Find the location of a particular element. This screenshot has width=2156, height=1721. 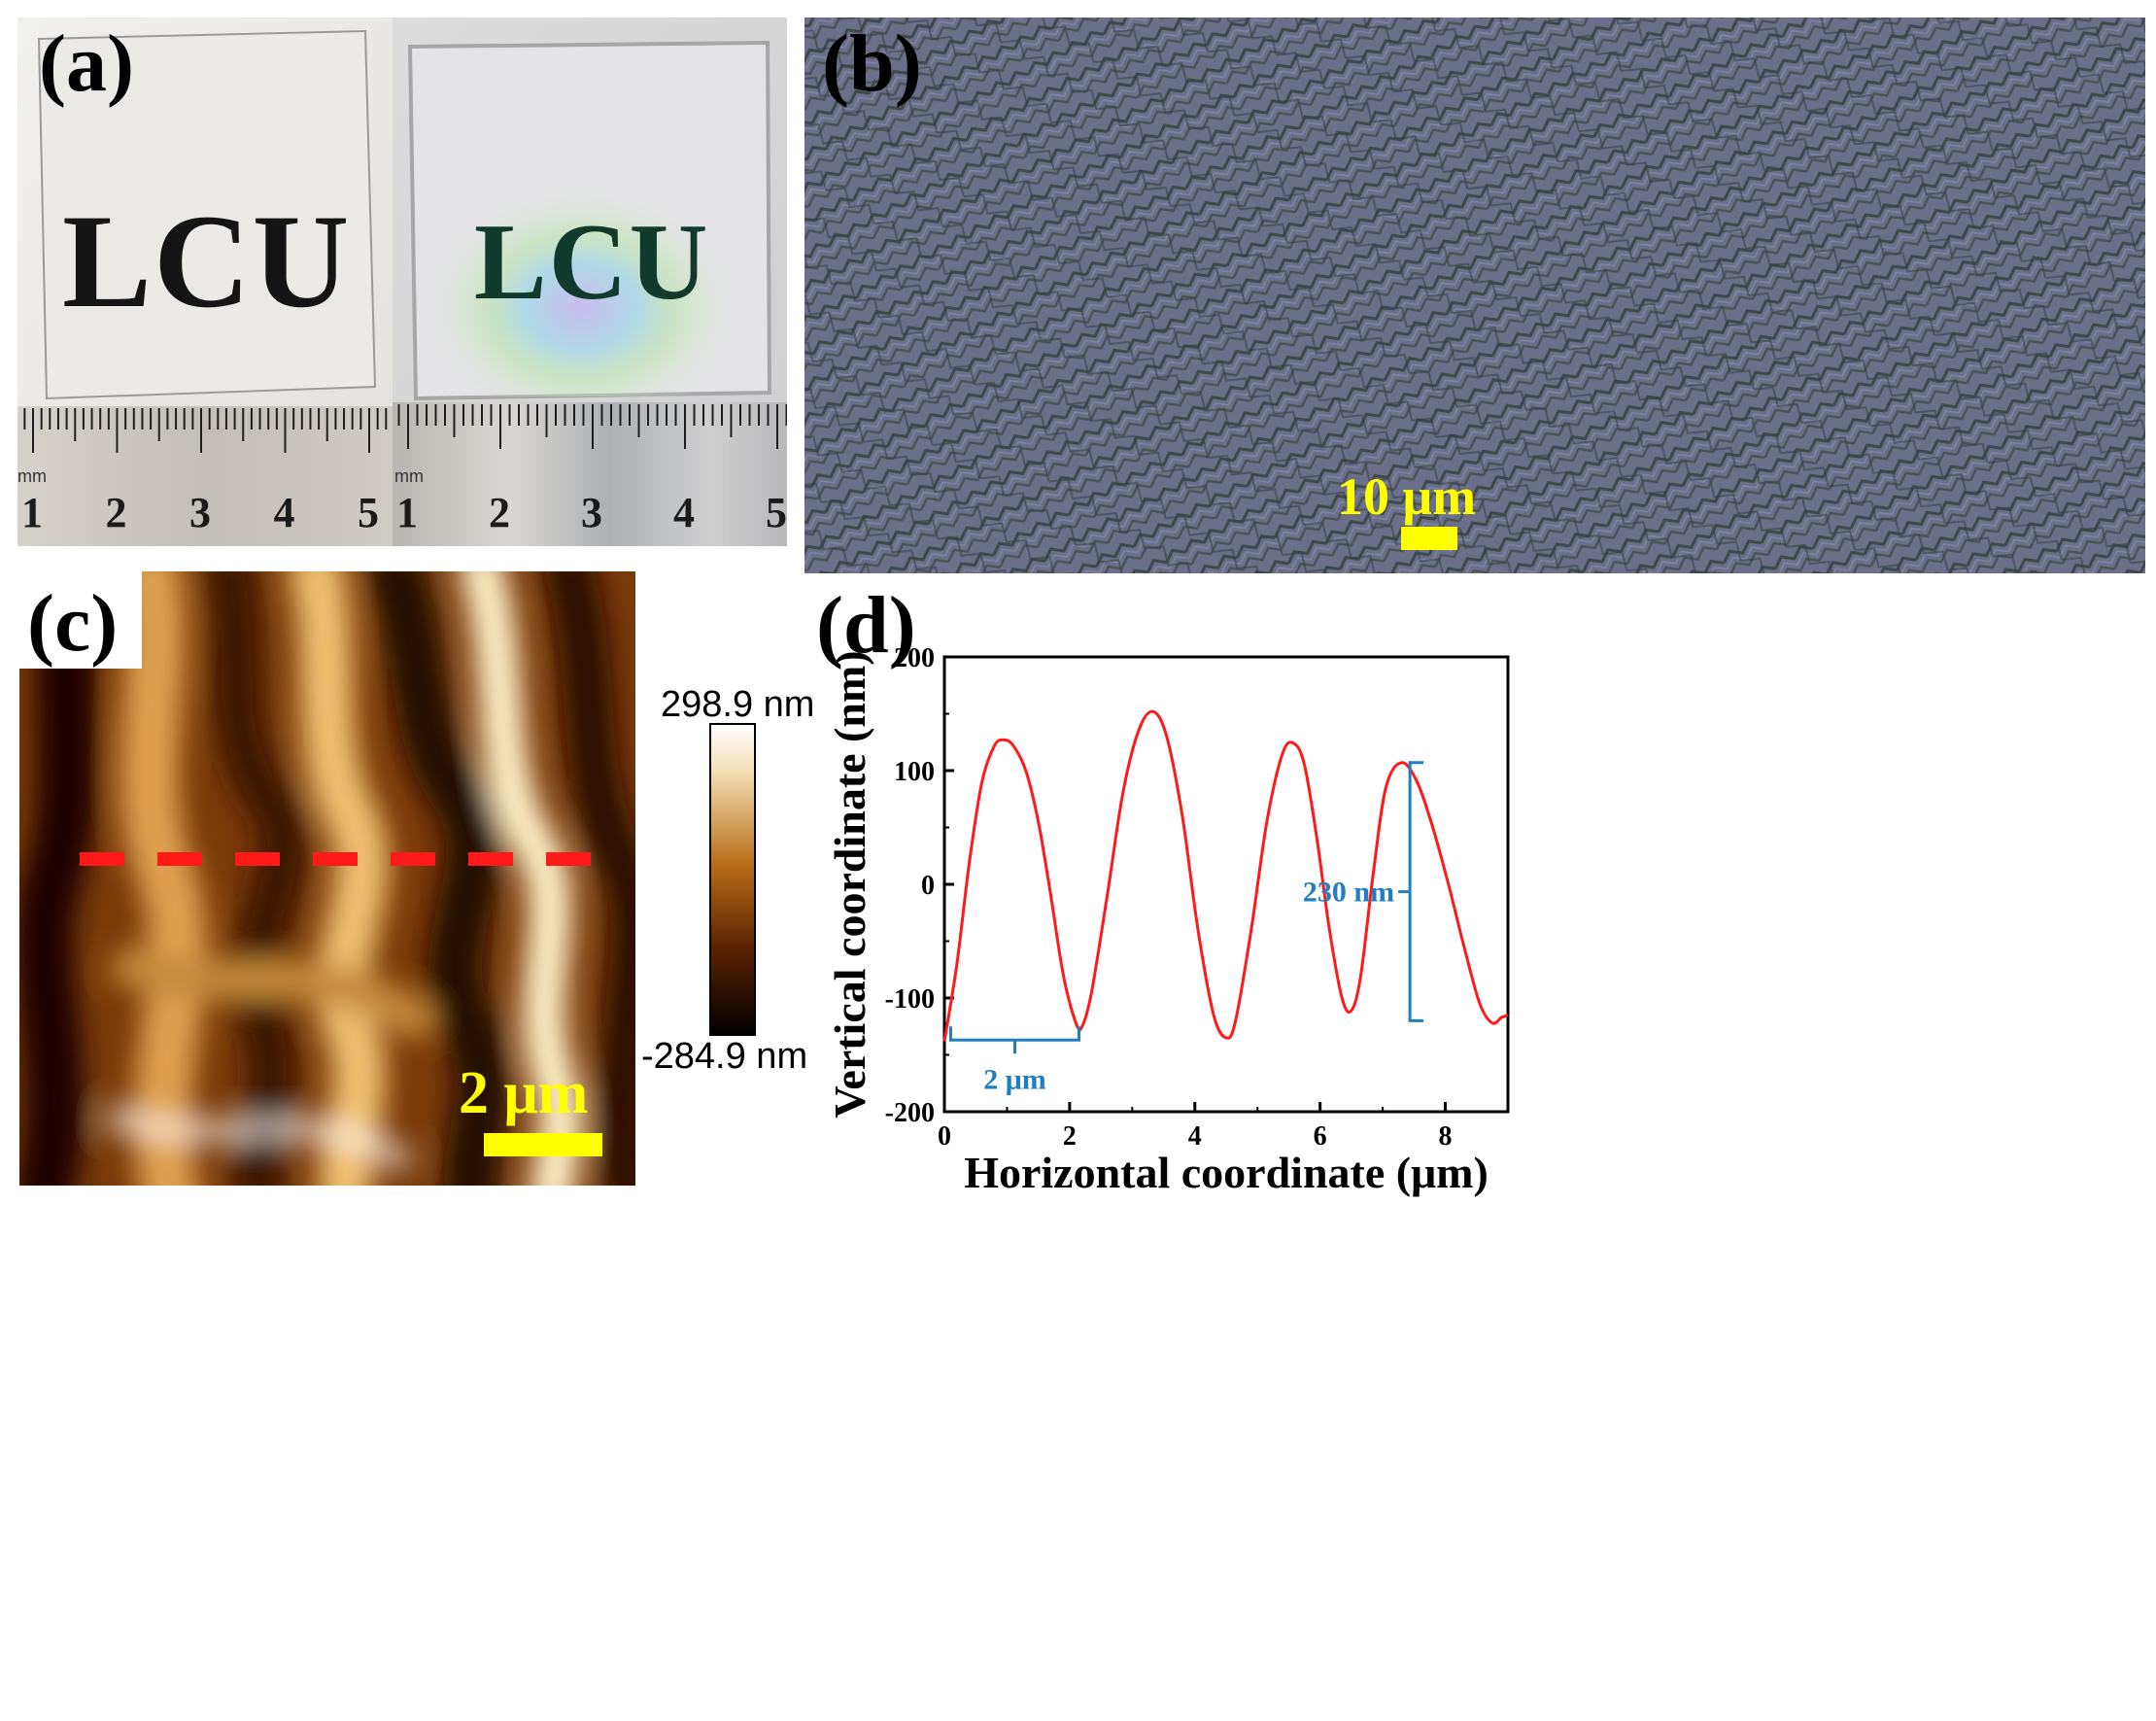

ruler-unit-left: mm is located at coordinates (32, 476).